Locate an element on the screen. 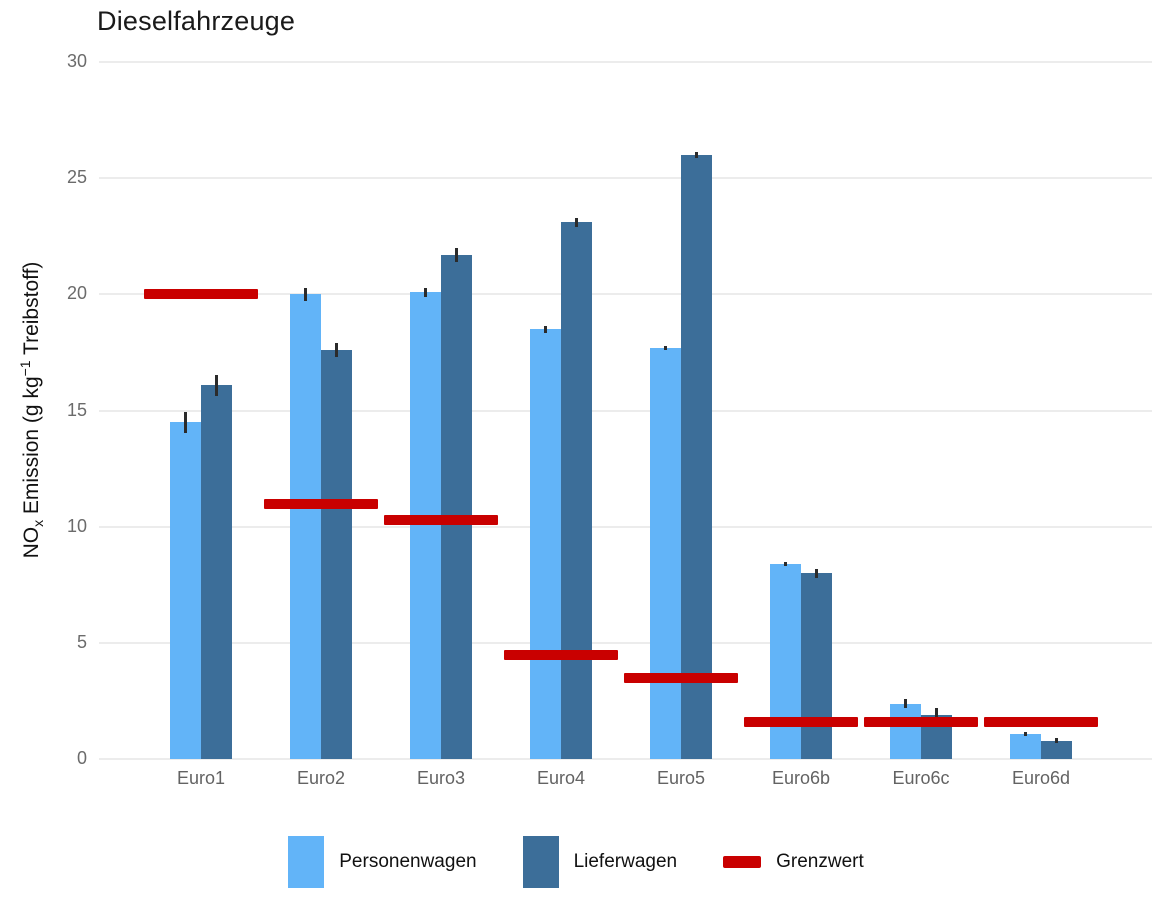 Image resolution: width=1152 pixels, height=921 pixels. personenwagen-swatch-icon is located at coordinates (306, 862).